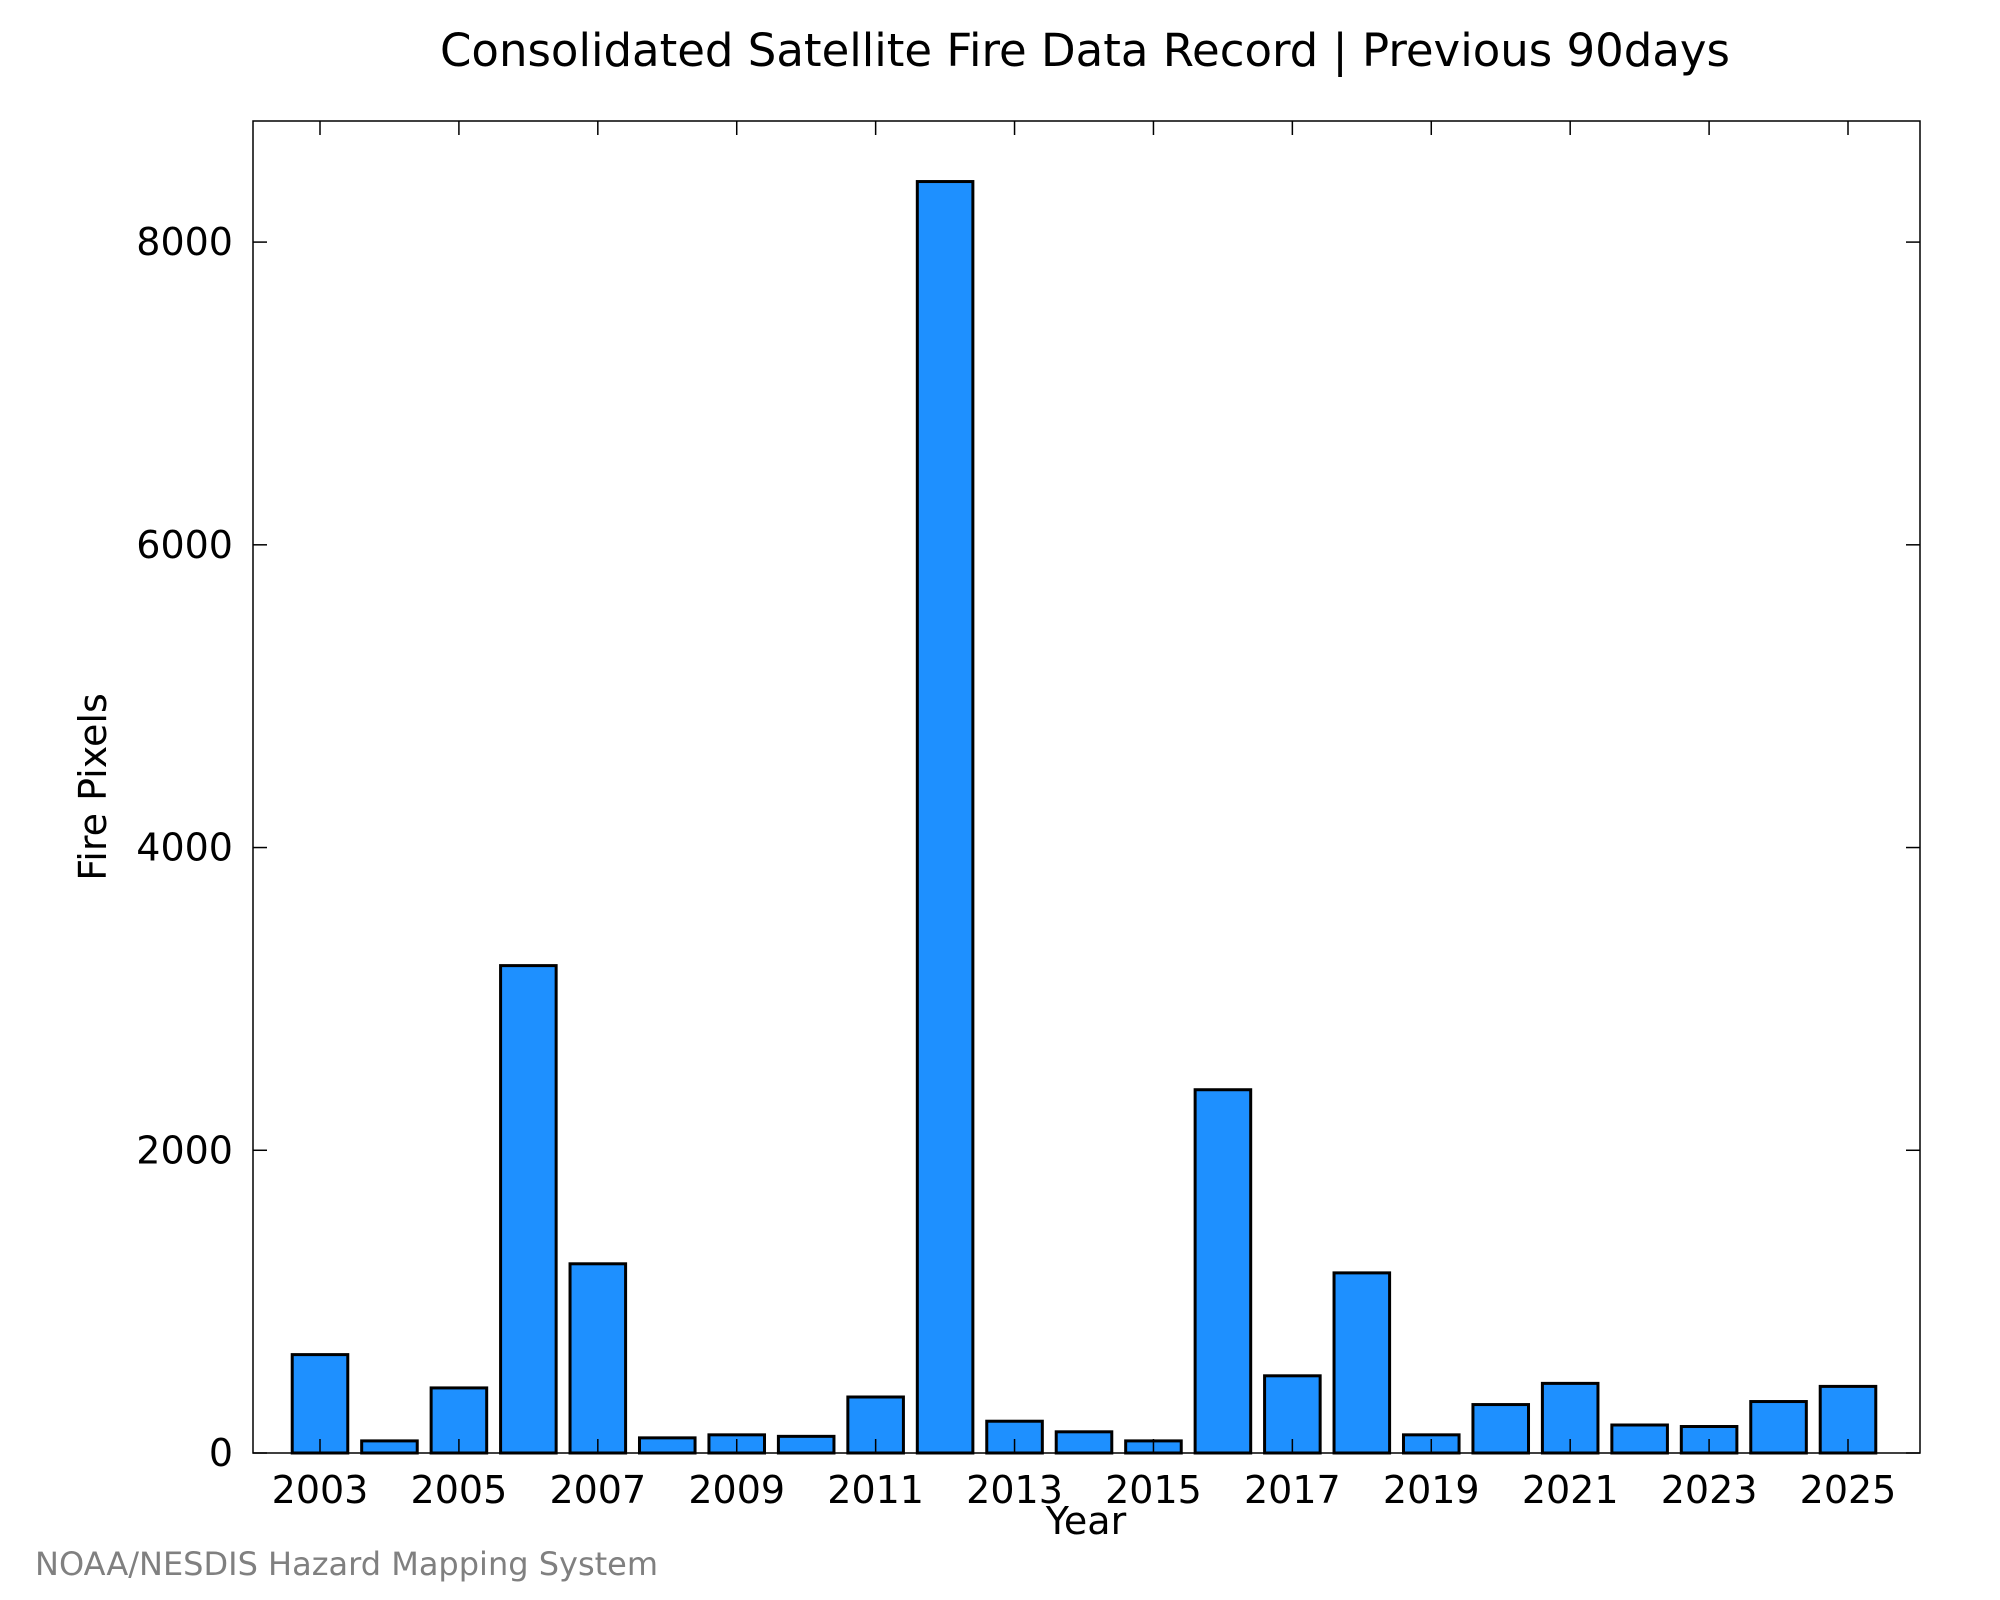 This screenshot has height=1600, width=2000. Describe the element at coordinates (184, 242) in the screenshot. I see `y-tick-label: 8000` at that location.